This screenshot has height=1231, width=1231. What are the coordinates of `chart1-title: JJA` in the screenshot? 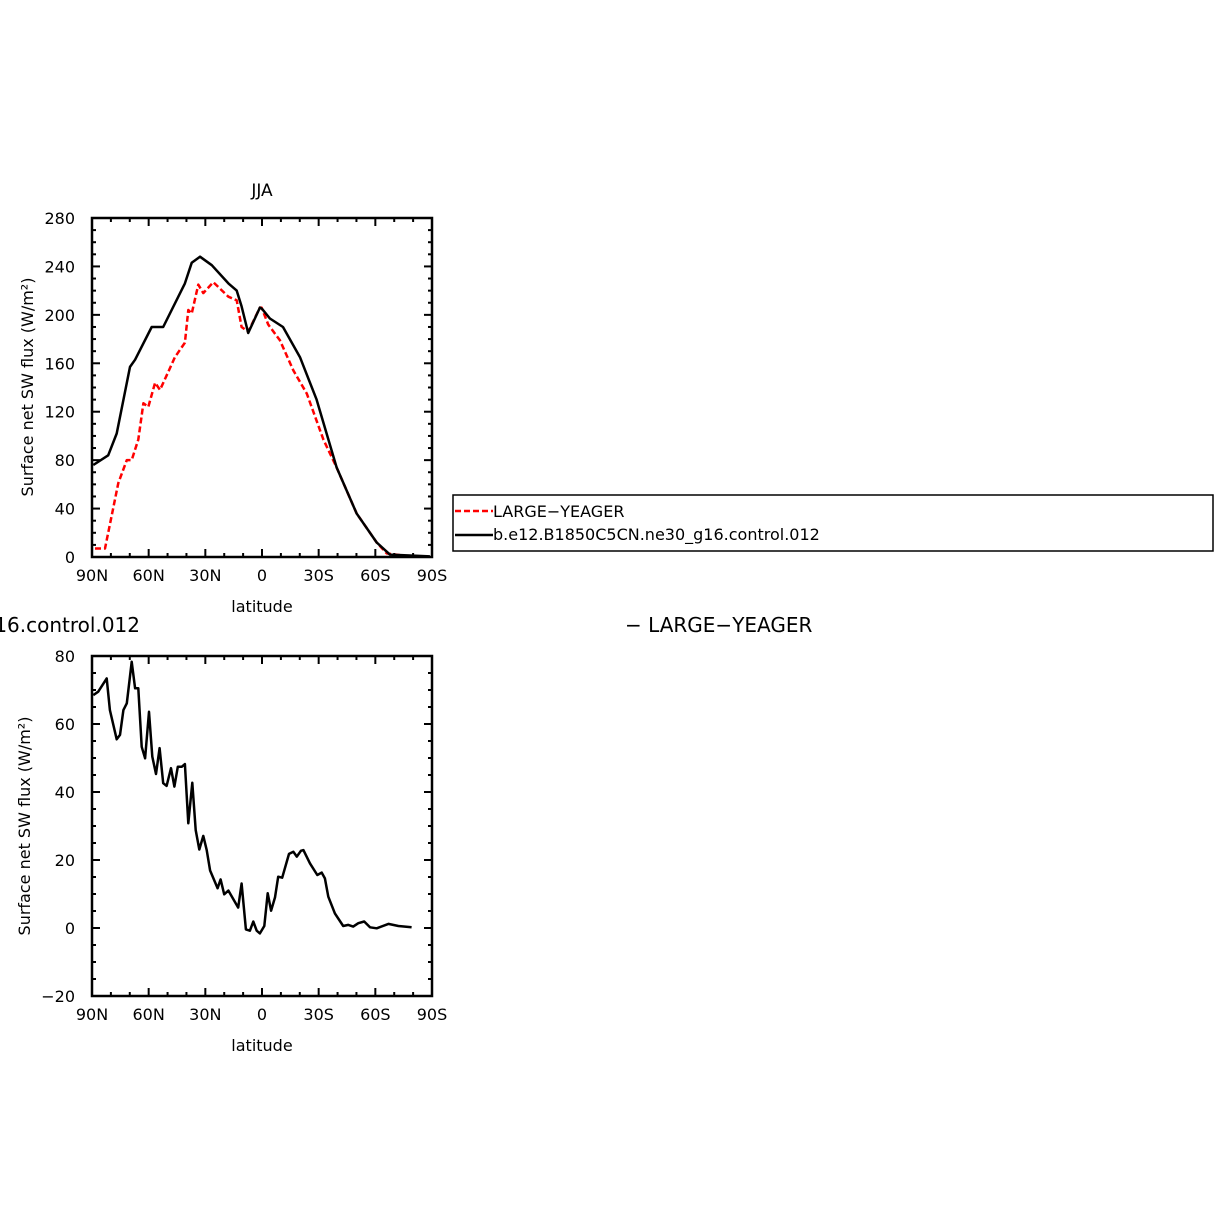 It's located at (261, 191).